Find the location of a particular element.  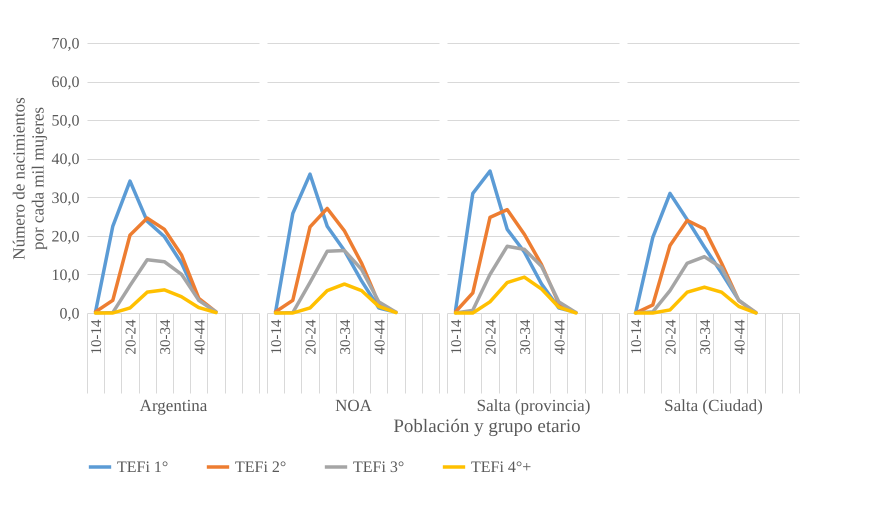

legend-label: TEFi 2° is located at coordinates (260, 467).